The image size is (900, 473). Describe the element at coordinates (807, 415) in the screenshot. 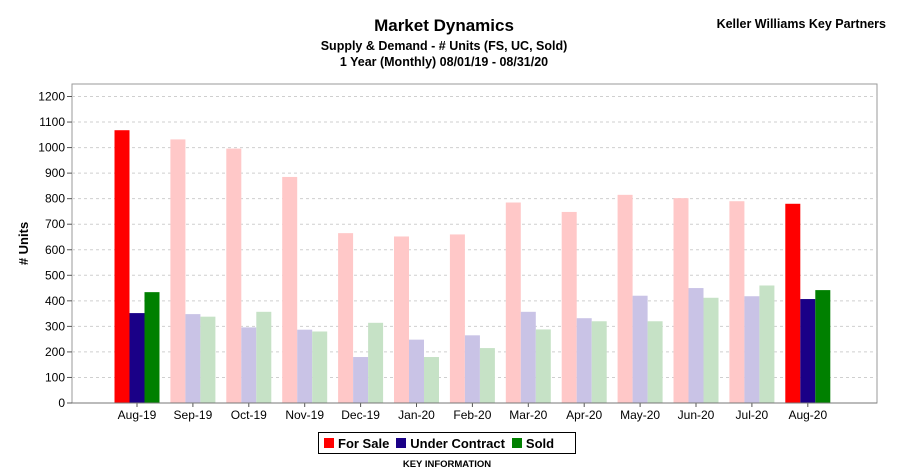

I see `x-tick-label: Aug-20` at that location.